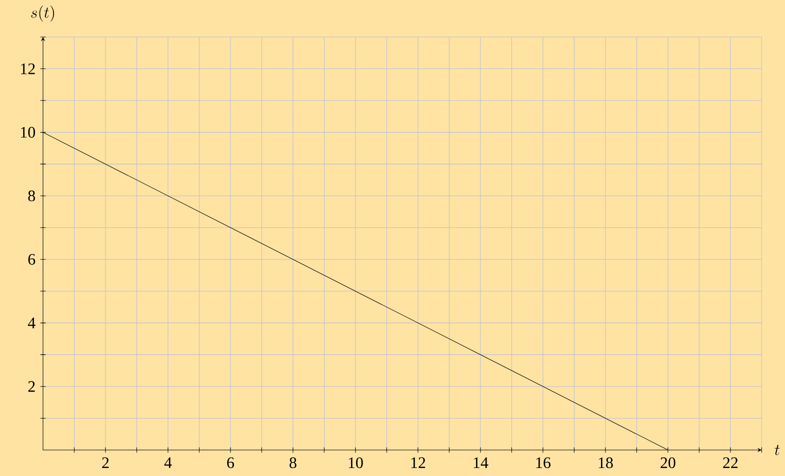  I want to click on x-tick-label: 8, so click(293, 462).